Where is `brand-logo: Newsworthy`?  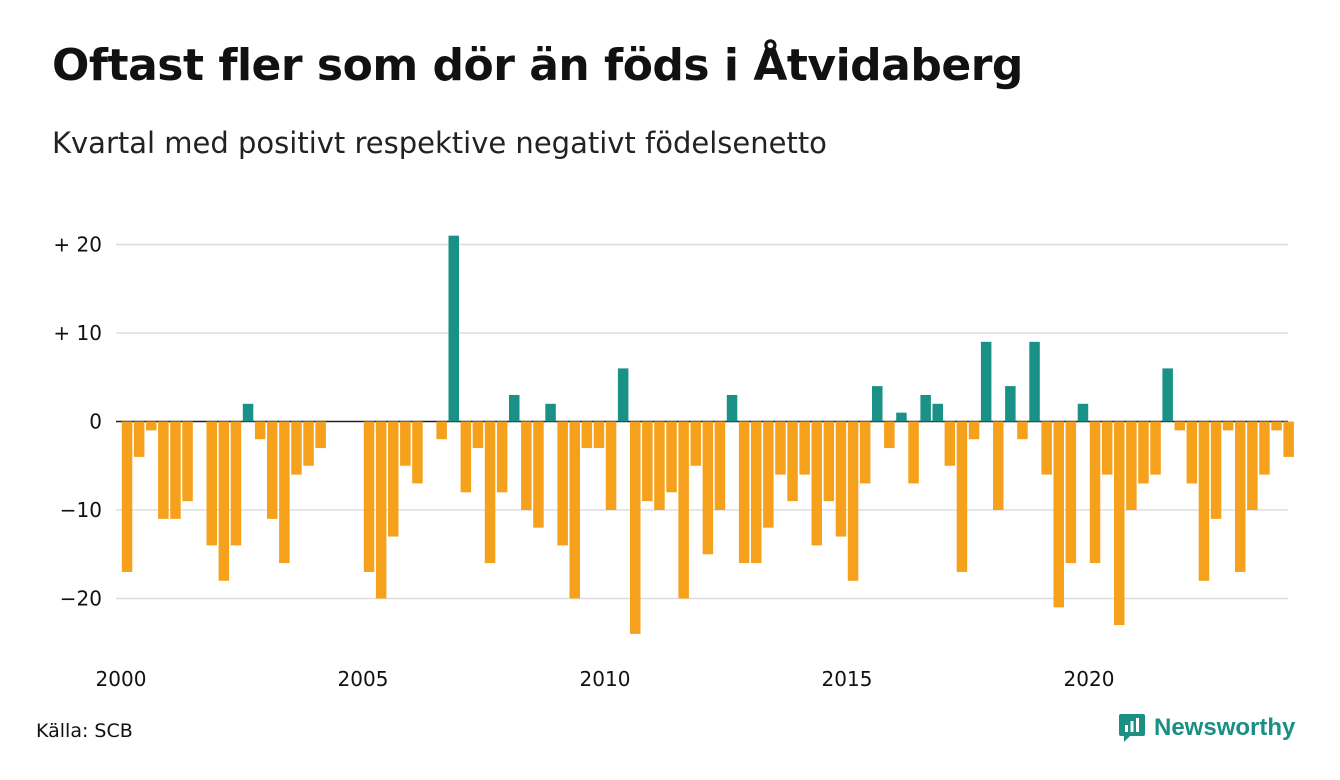 brand-logo: Newsworthy is located at coordinates (1206, 728).